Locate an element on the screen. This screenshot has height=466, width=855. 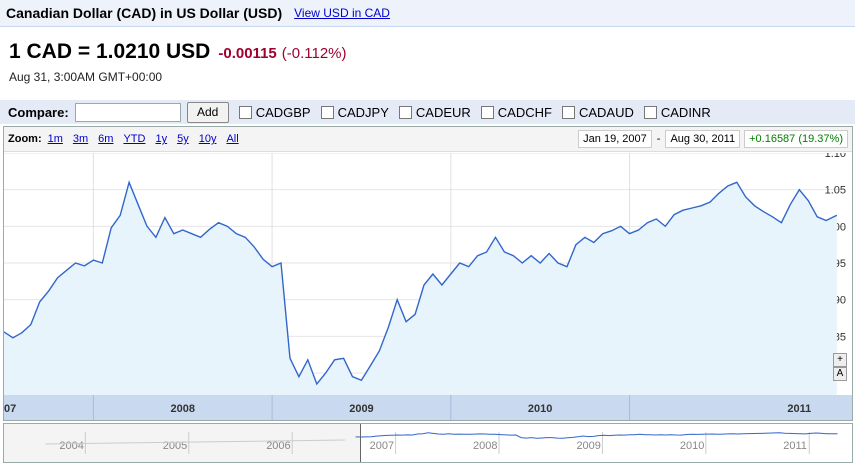
navigator-year-label: 2006 is located at coordinates (278, 446).